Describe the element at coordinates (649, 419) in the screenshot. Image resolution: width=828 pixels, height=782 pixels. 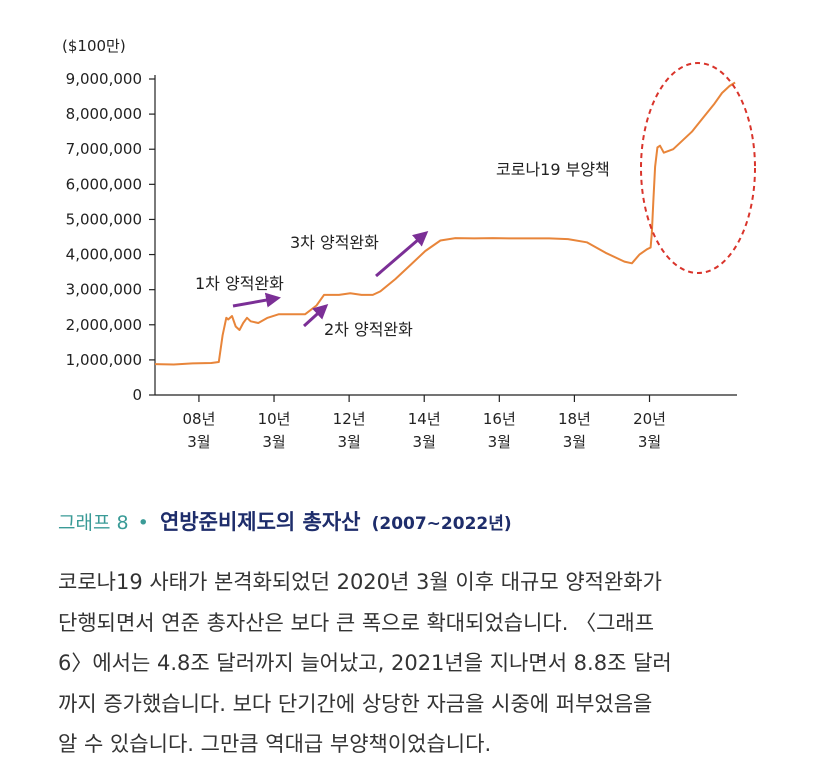
I see `x-tick-label-year: 20년` at that location.